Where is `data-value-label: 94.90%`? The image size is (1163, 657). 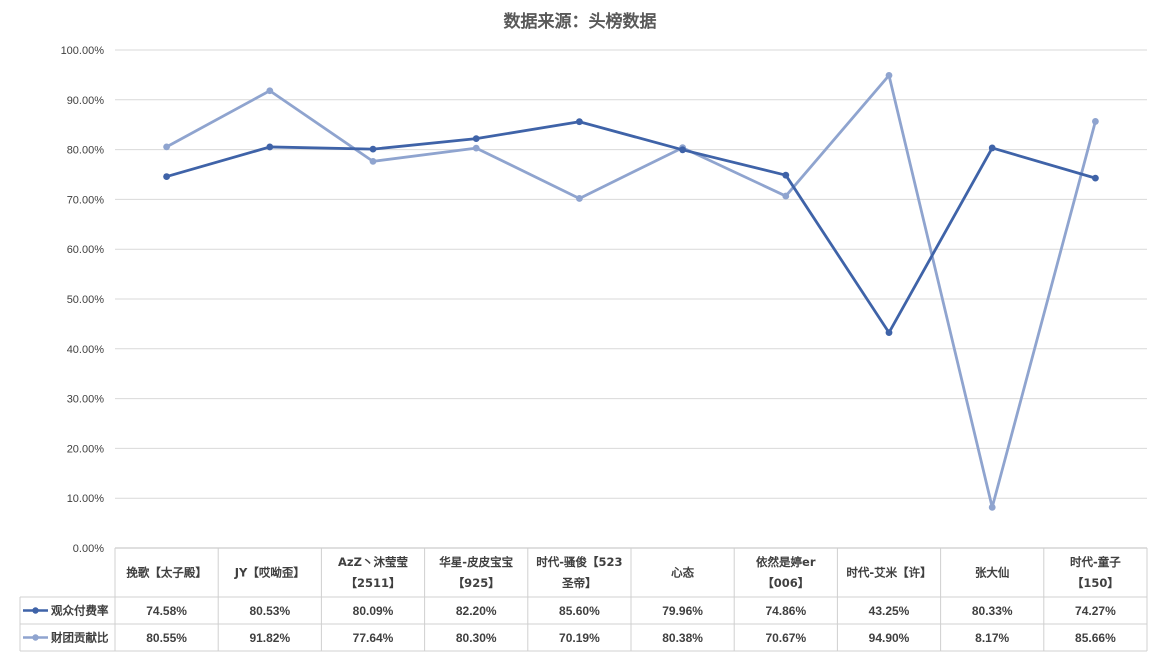 data-value-label: 94.90% is located at coordinates (889, 638).